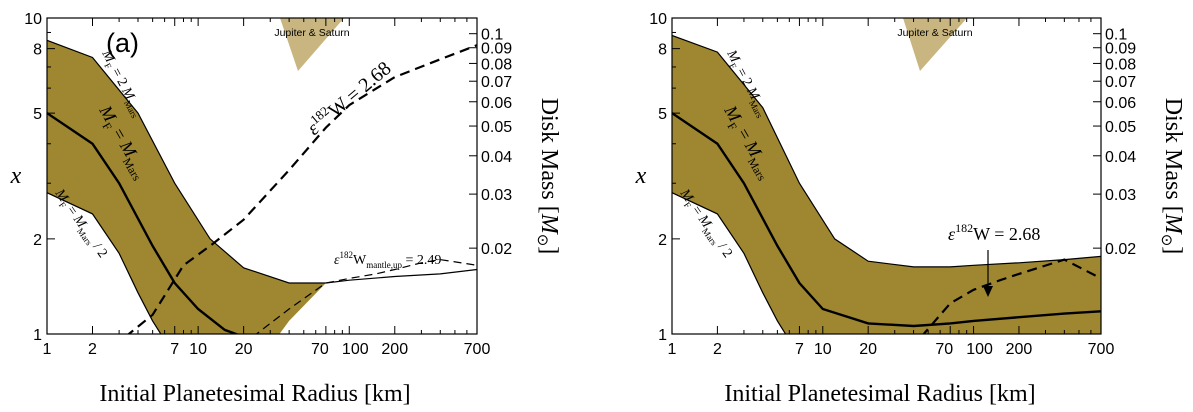 This screenshot has height=412, width=1193. I want to click on label-mf-half-mars: MF = MMars / 2, so click(80, 224).